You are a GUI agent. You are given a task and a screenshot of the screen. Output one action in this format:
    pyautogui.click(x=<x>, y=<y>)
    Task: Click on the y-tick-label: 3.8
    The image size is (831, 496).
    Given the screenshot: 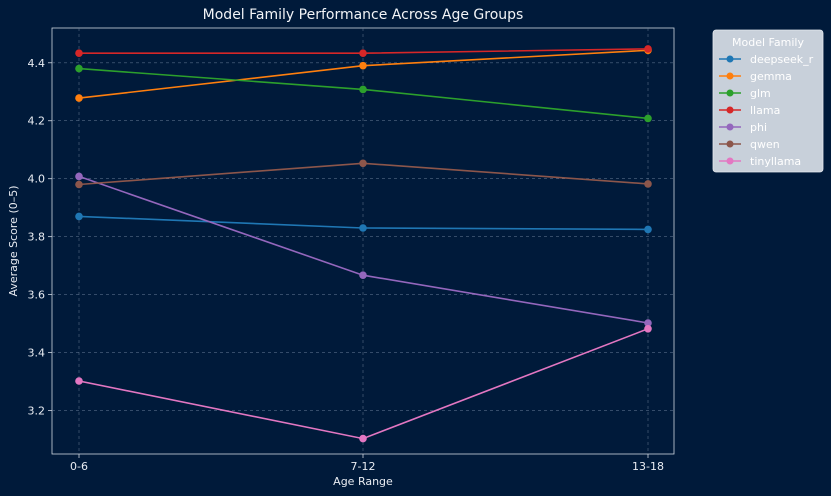 What is the action you would take?
    pyautogui.click(x=37, y=237)
    